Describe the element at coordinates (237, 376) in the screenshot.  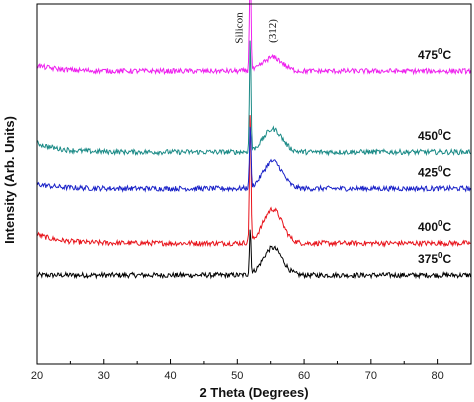
I see `x-tick-label: 50` at that location.